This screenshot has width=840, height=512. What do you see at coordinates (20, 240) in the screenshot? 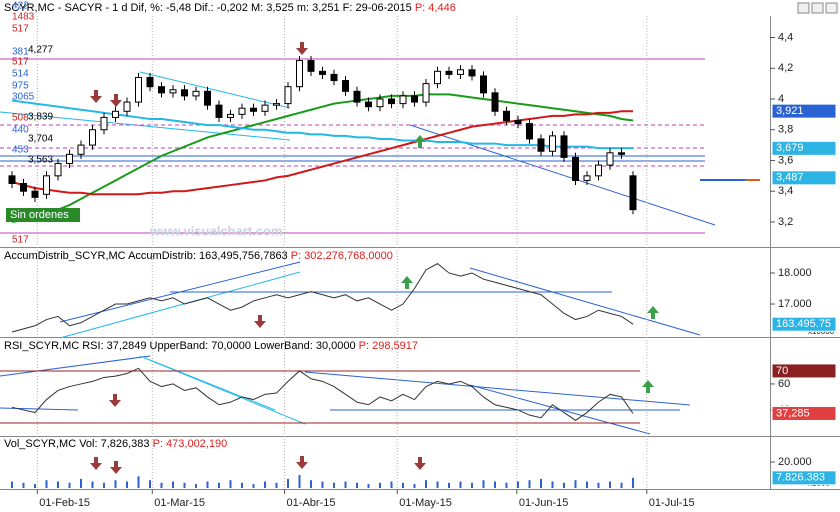
I see `depth-label: 517` at bounding box center [20, 240].